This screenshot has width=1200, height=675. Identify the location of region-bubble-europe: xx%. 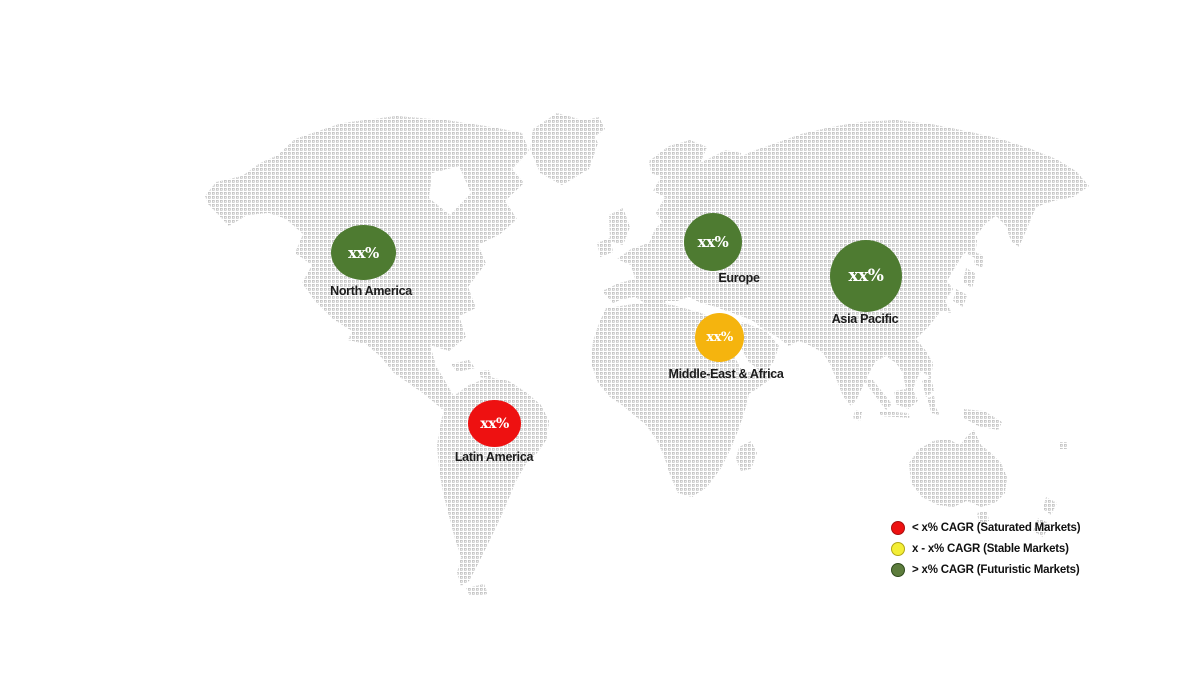
(713, 242).